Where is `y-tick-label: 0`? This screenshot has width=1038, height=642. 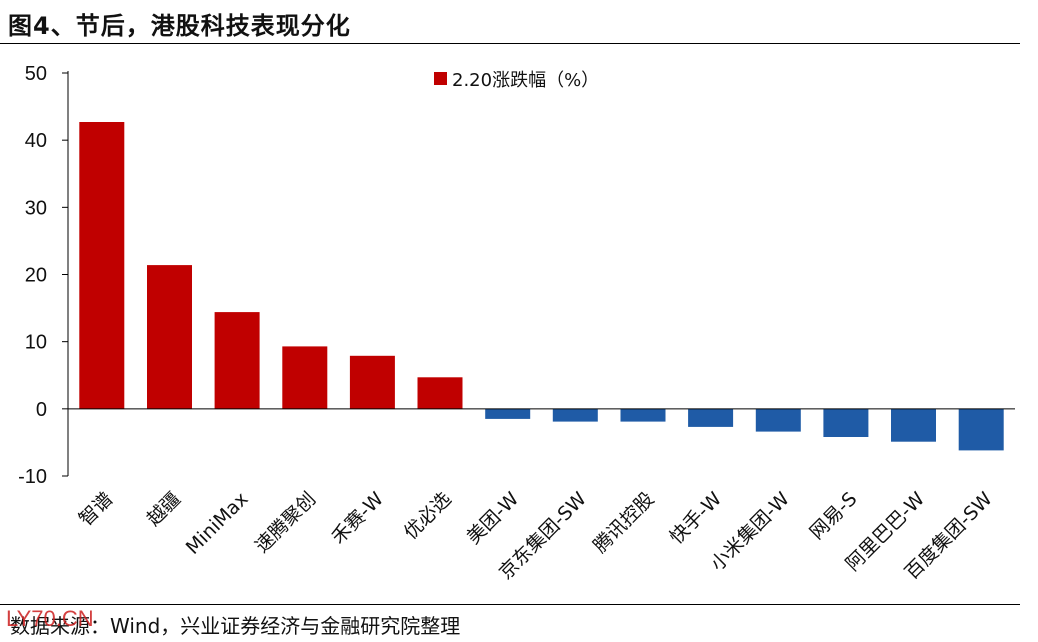
y-tick-label: 0 is located at coordinates (41, 410).